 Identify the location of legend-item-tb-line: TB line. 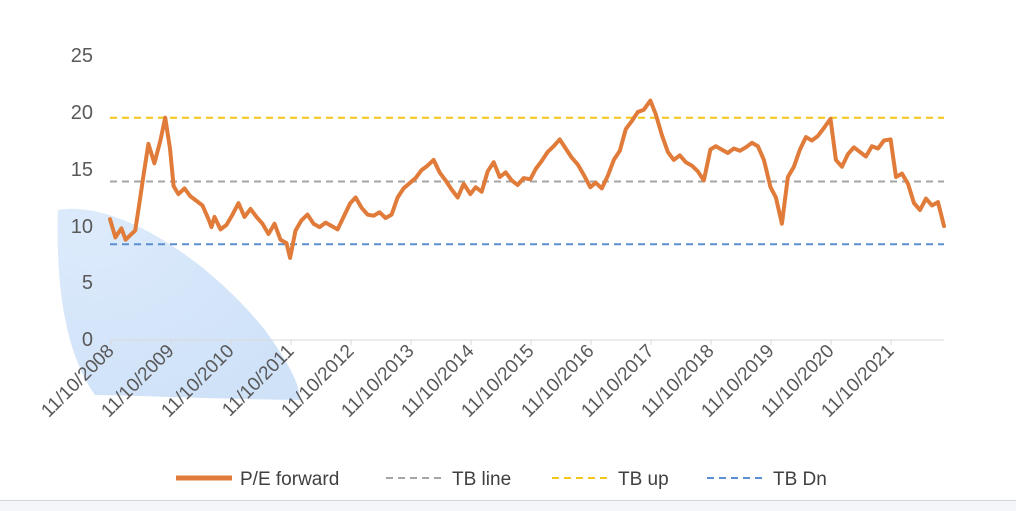
(448, 479).